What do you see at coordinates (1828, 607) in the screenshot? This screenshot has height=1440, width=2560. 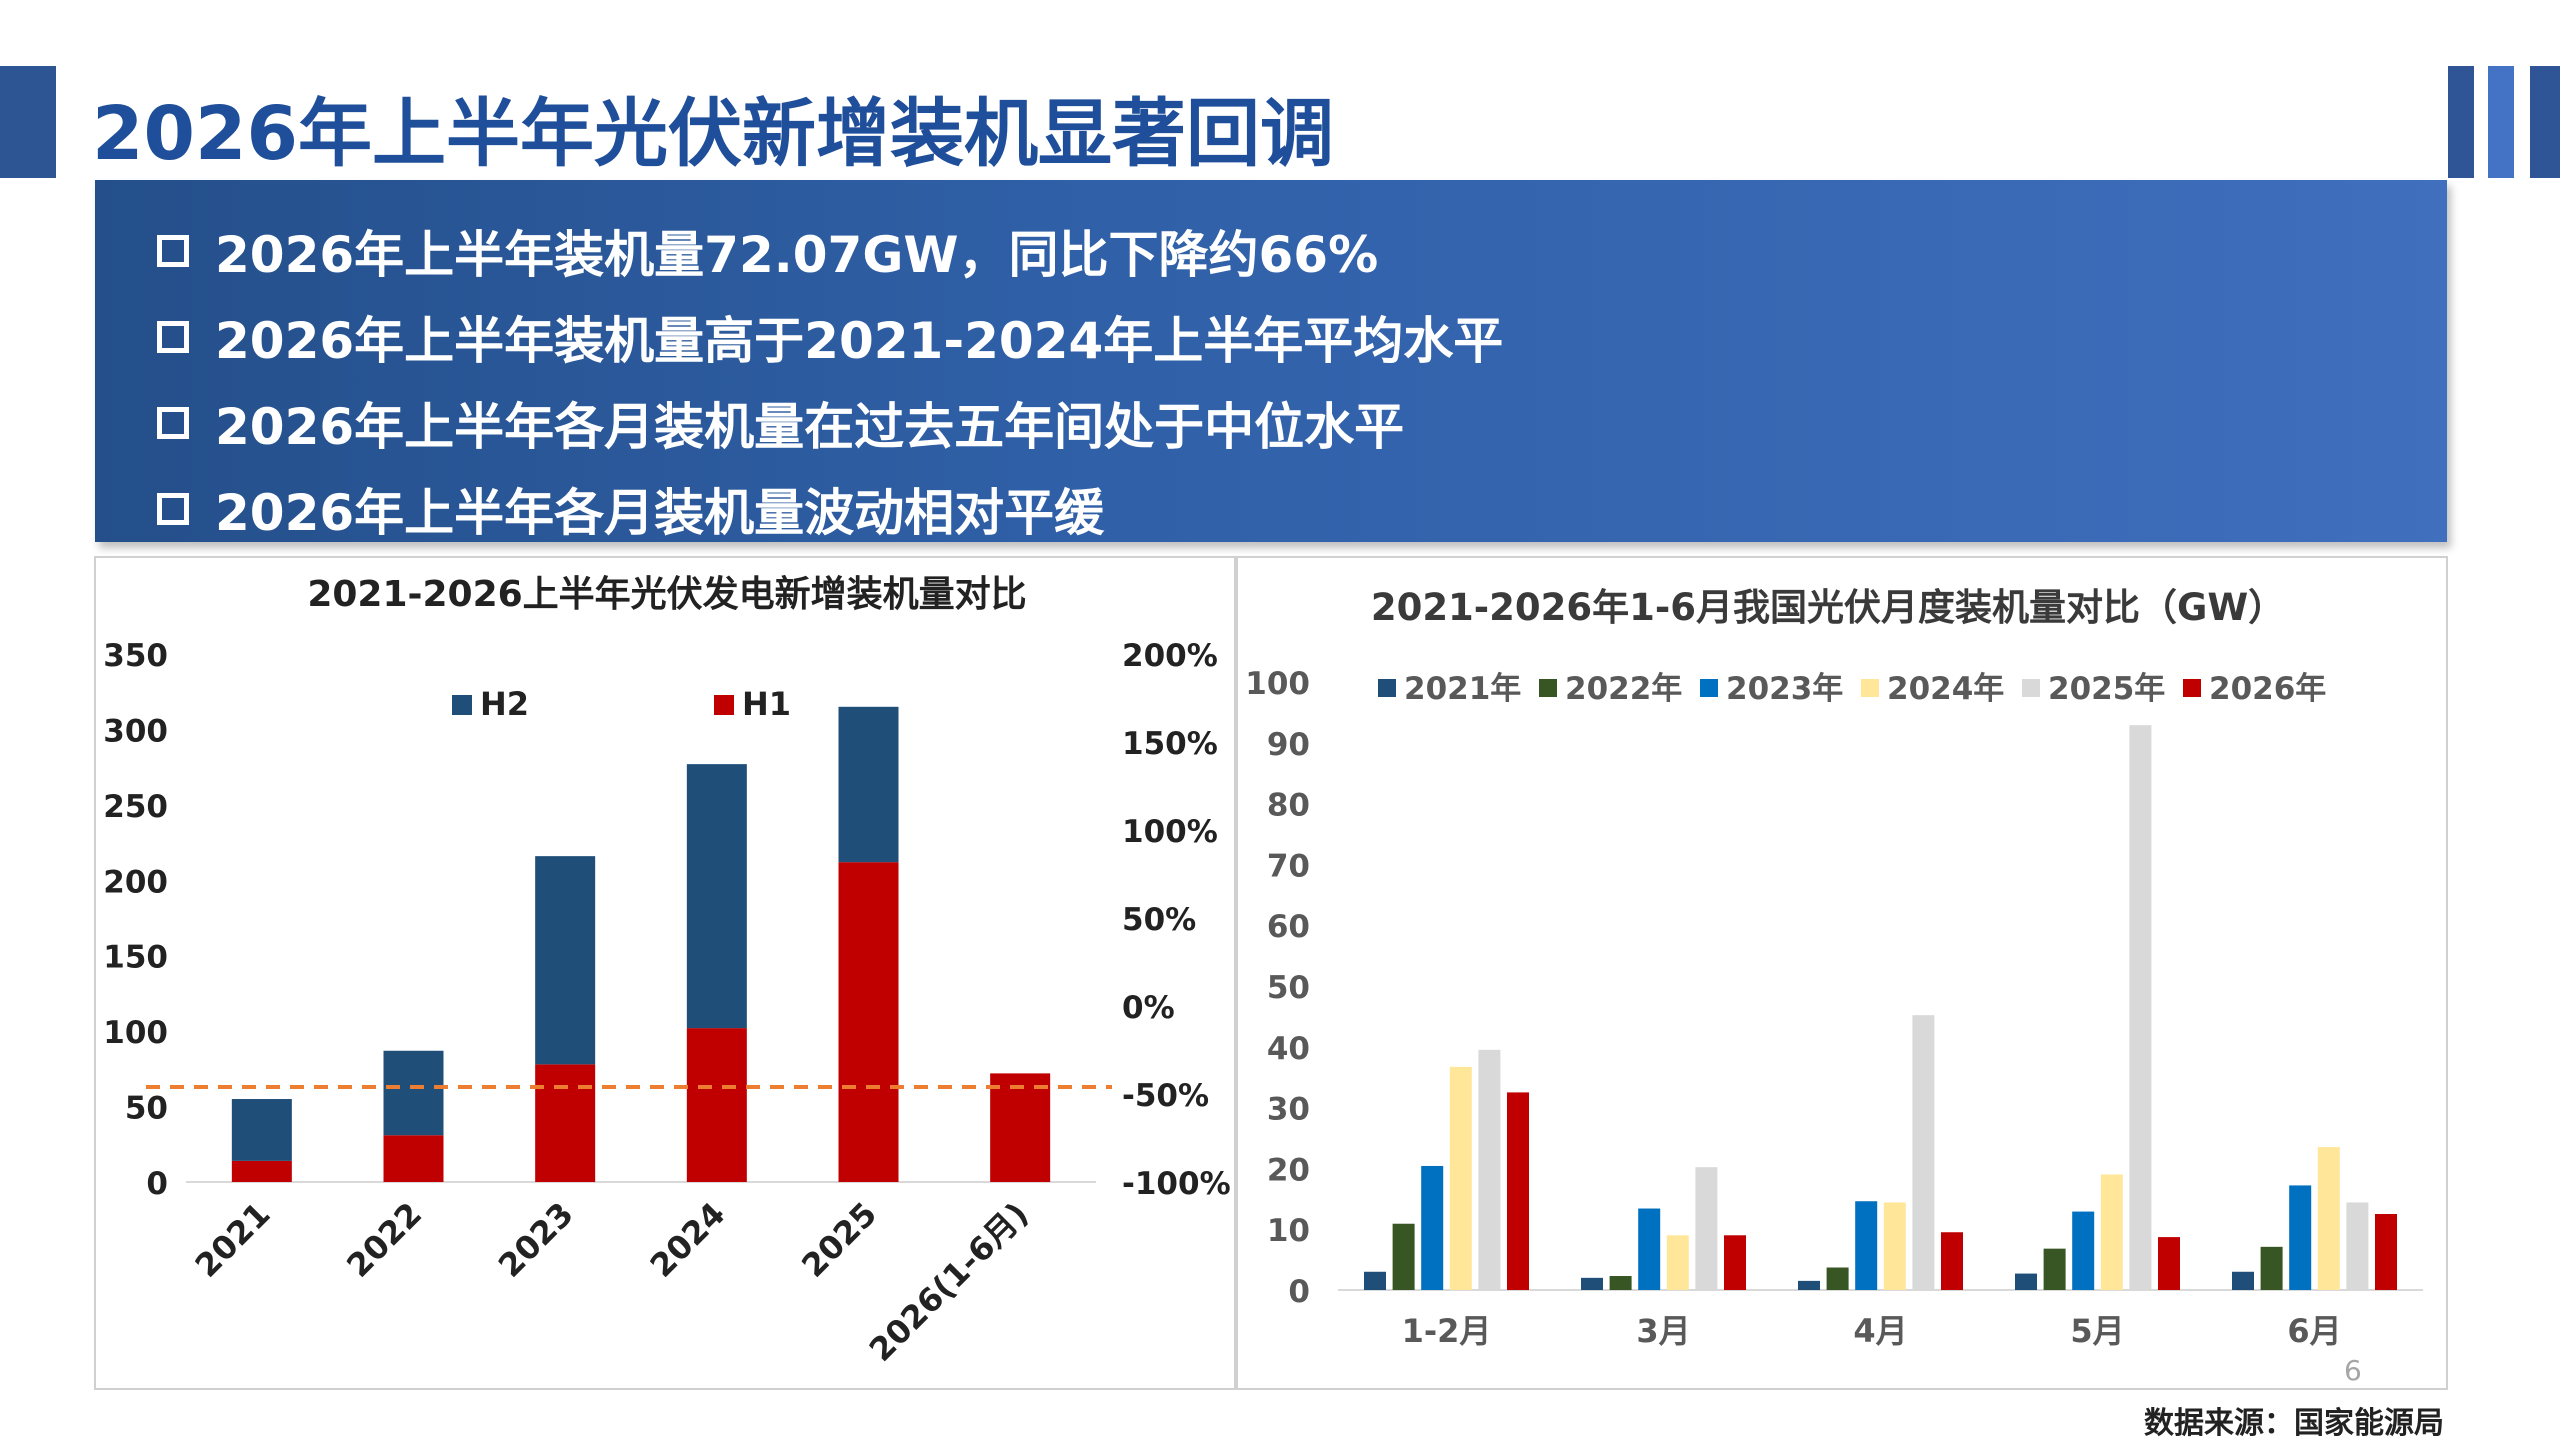 I see `chart-title: 2021-2026年1-6月我国光伏月度装机量对比（GW）` at bounding box center [1828, 607].